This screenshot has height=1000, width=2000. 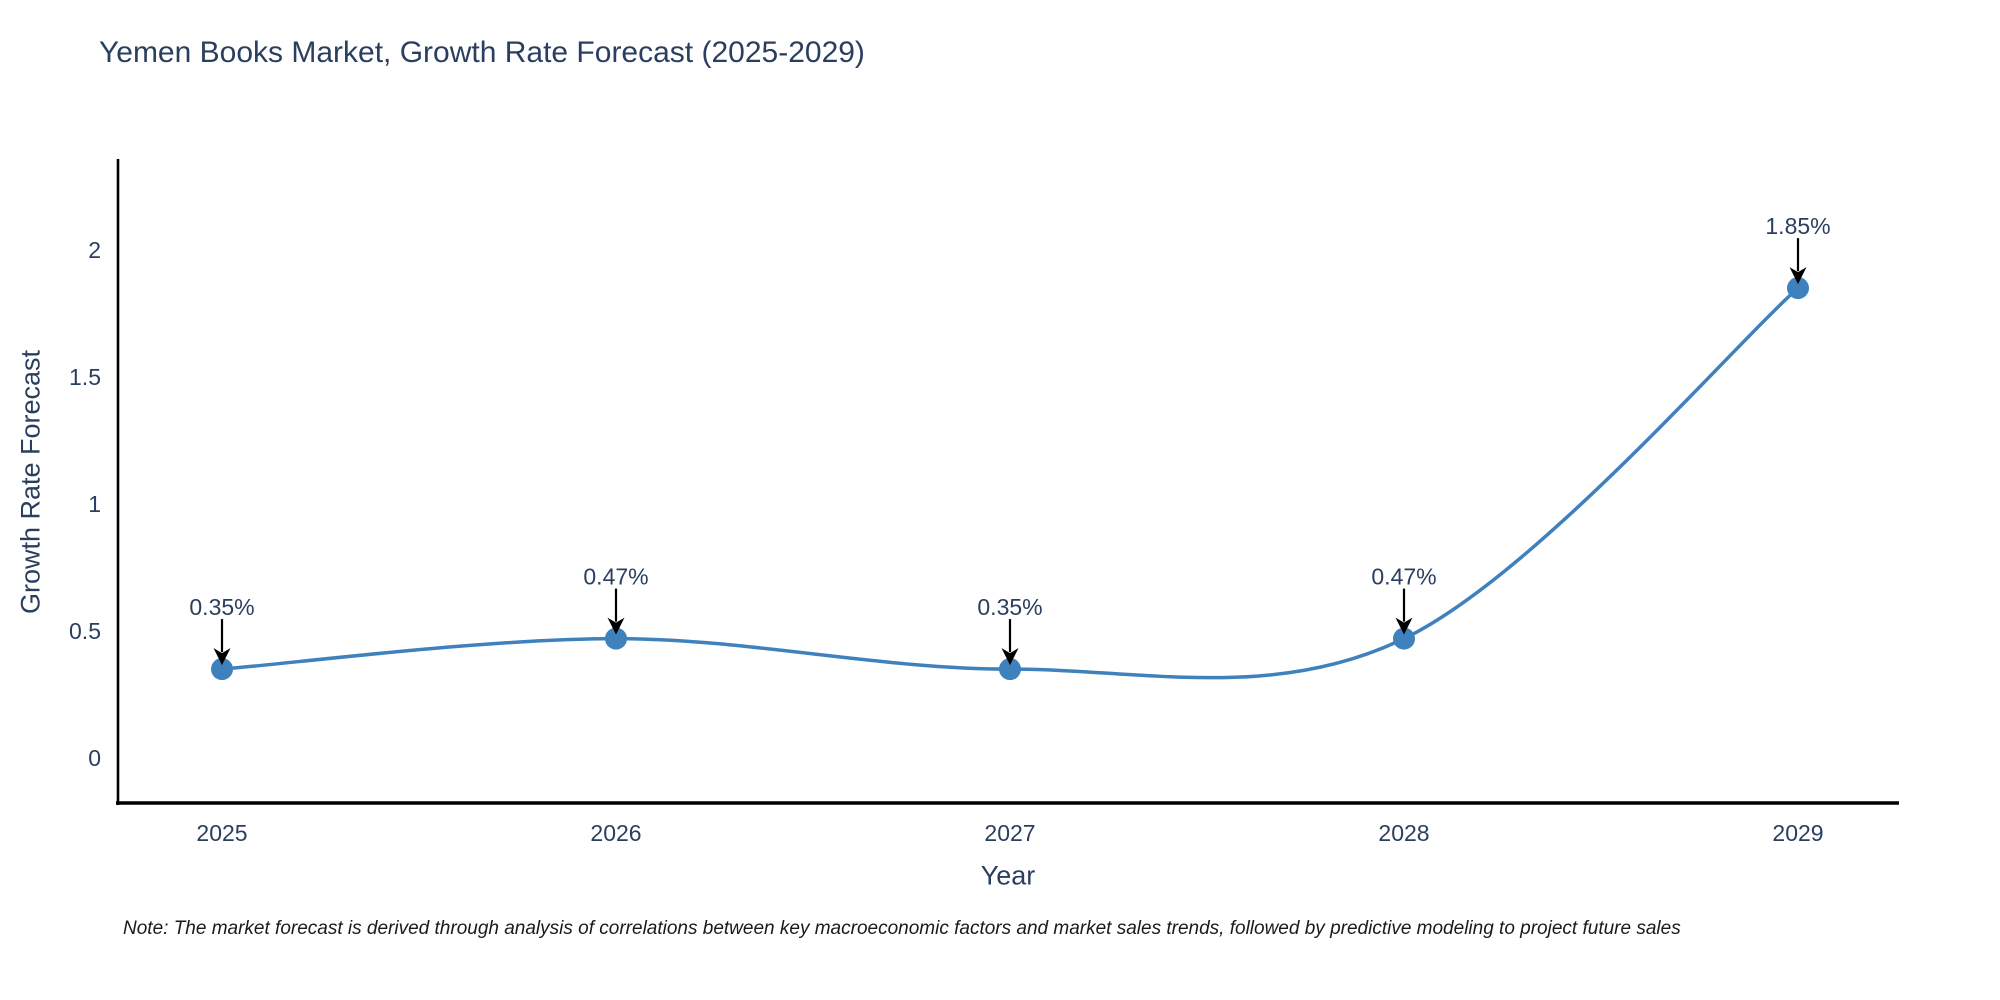 What do you see at coordinates (1797, 833) in the screenshot?
I see `x-tick-label: 2029` at bounding box center [1797, 833].